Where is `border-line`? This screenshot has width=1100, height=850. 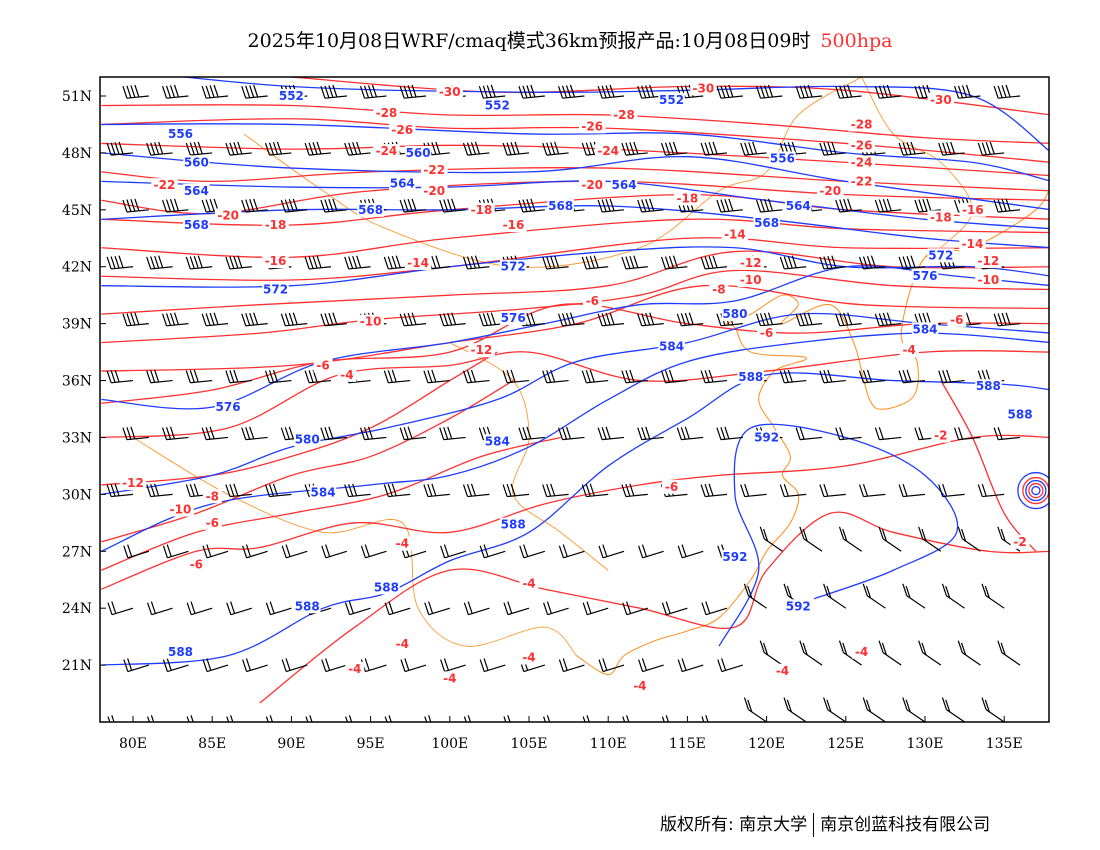
border-line is located at coordinates (354, 546).